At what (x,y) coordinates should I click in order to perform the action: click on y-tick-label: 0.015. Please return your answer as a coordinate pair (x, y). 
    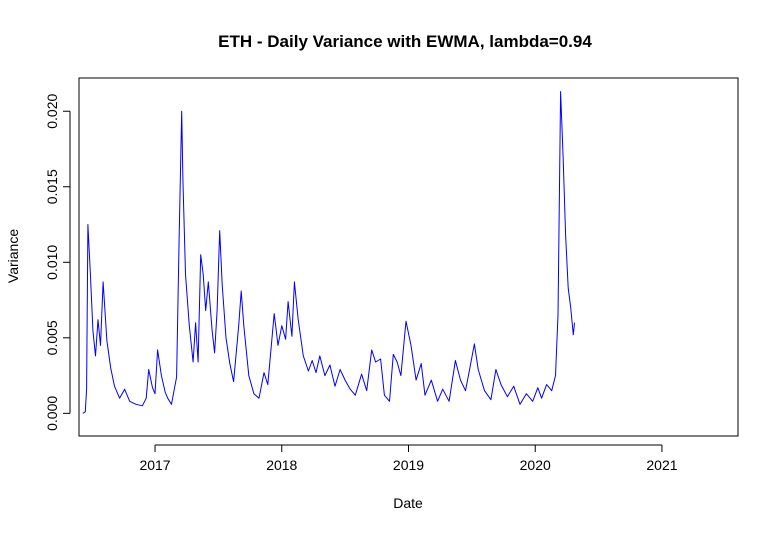
    Looking at the image, I should click on (52, 186).